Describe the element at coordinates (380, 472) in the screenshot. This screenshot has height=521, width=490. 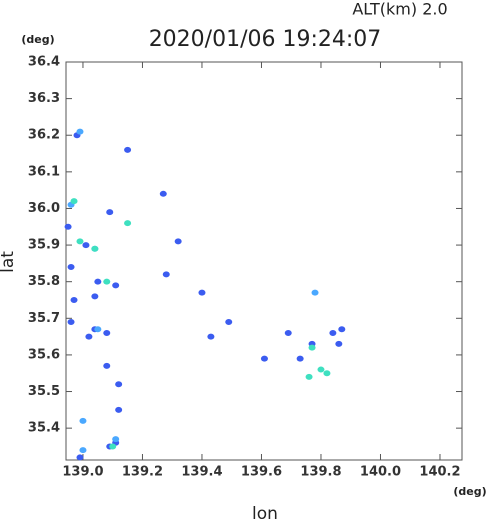
I see `x-tick-label: 140.0` at that location.